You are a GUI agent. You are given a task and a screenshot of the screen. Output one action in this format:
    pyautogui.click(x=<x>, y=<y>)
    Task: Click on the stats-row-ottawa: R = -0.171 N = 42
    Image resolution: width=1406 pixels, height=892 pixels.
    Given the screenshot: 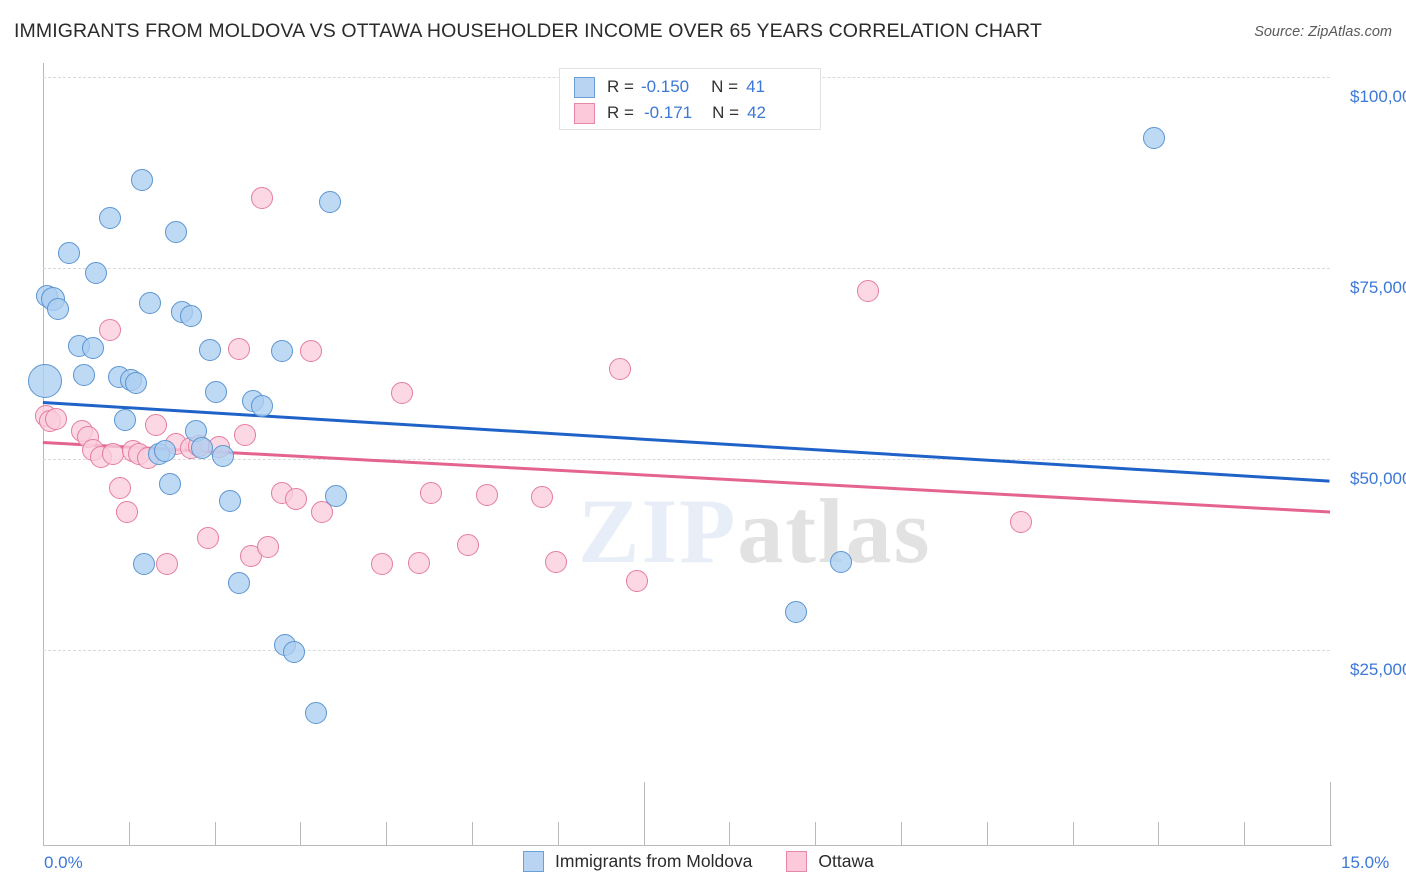 What is the action you would take?
    pyautogui.click(x=670, y=113)
    